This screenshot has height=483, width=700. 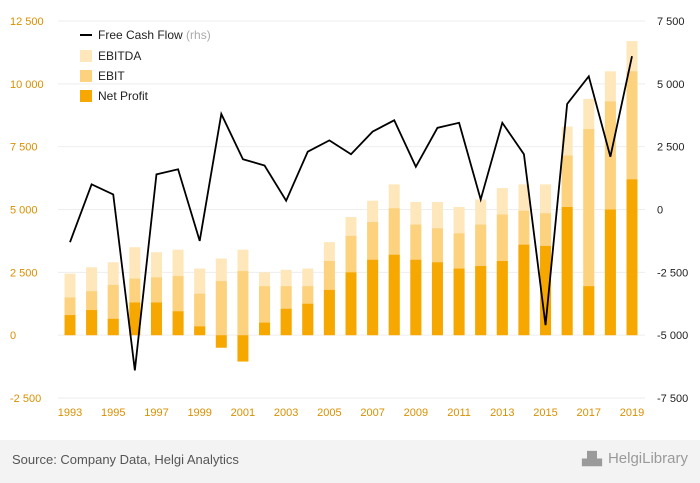 What do you see at coordinates (25, 399) in the screenshot?
I see `left-axis-tick-label: -2 500` at bounding box center [25, 399].